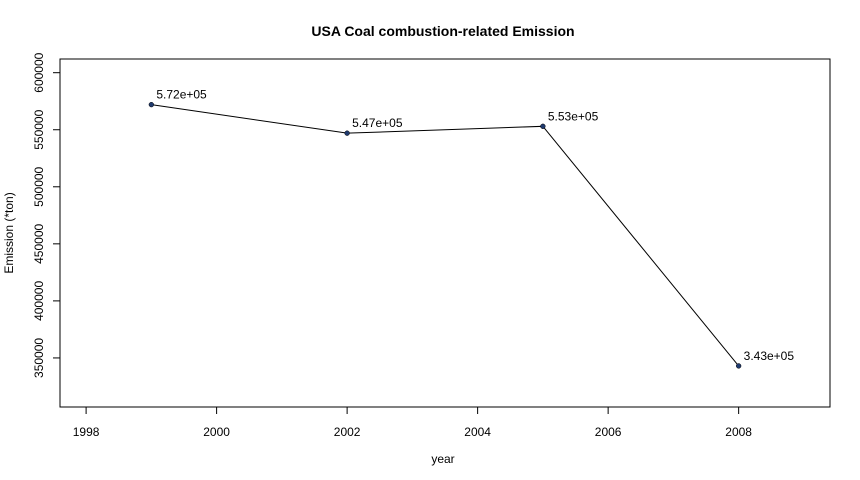  Describe the element at coordinates (477, 432) in the screenshot. I see `x-tick-label: 2004` at that location.